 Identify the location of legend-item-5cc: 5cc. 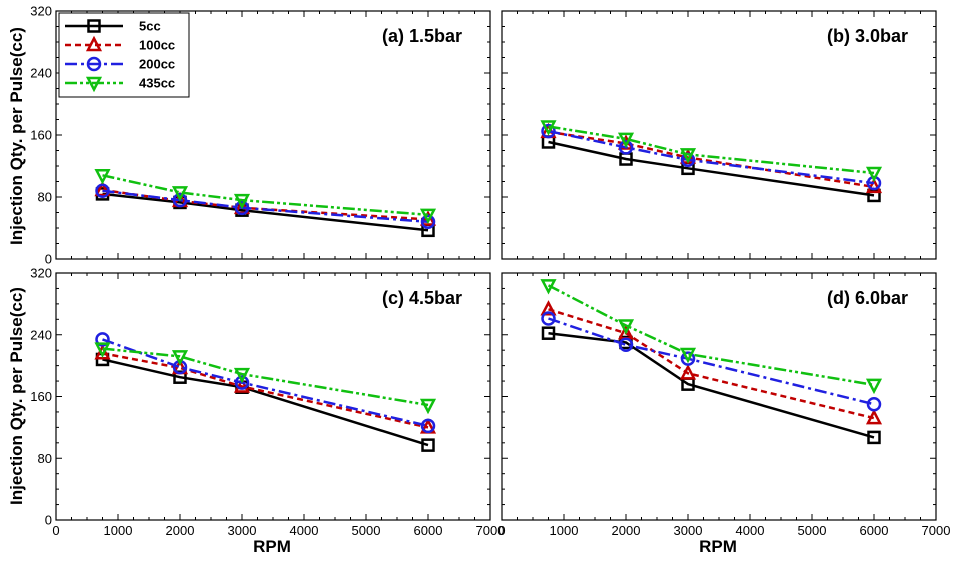
(113, 26).